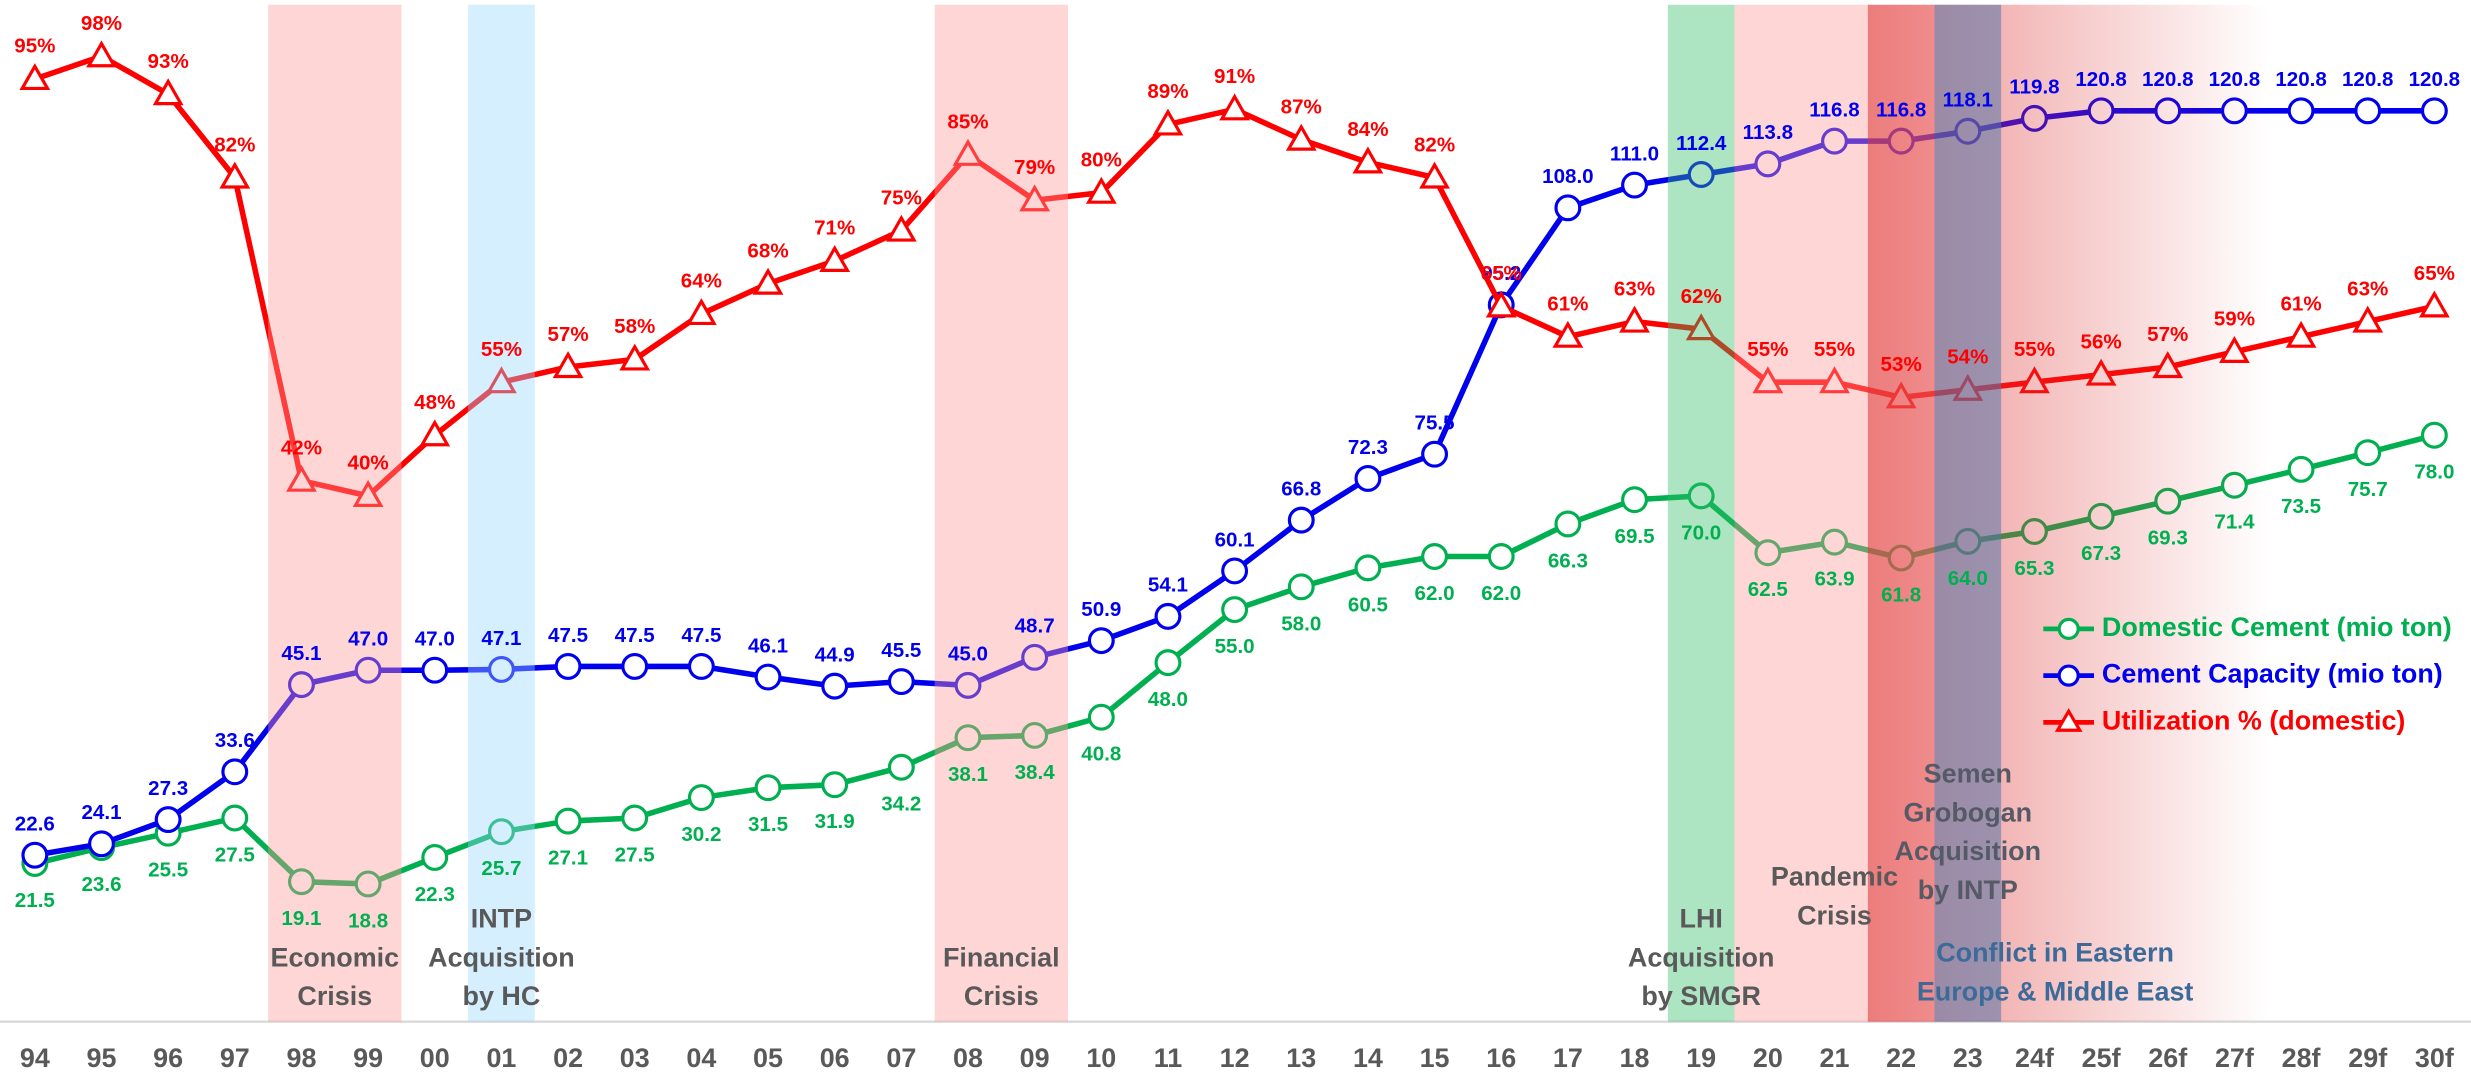 This screenshot has width=2471, height=1074. I want to click on data-label: 98%, so click(101, 23).